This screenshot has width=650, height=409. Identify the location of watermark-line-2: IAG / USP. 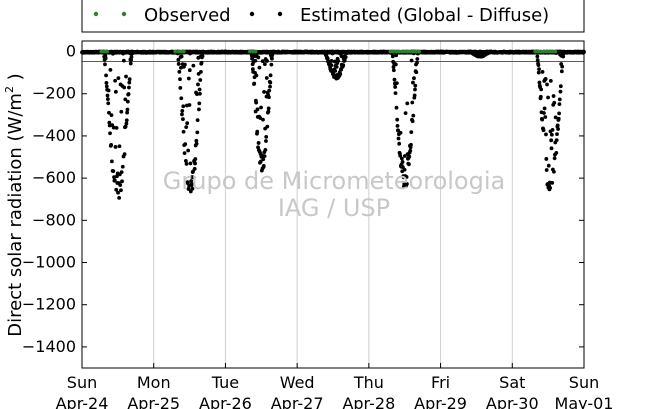
(334, 208).